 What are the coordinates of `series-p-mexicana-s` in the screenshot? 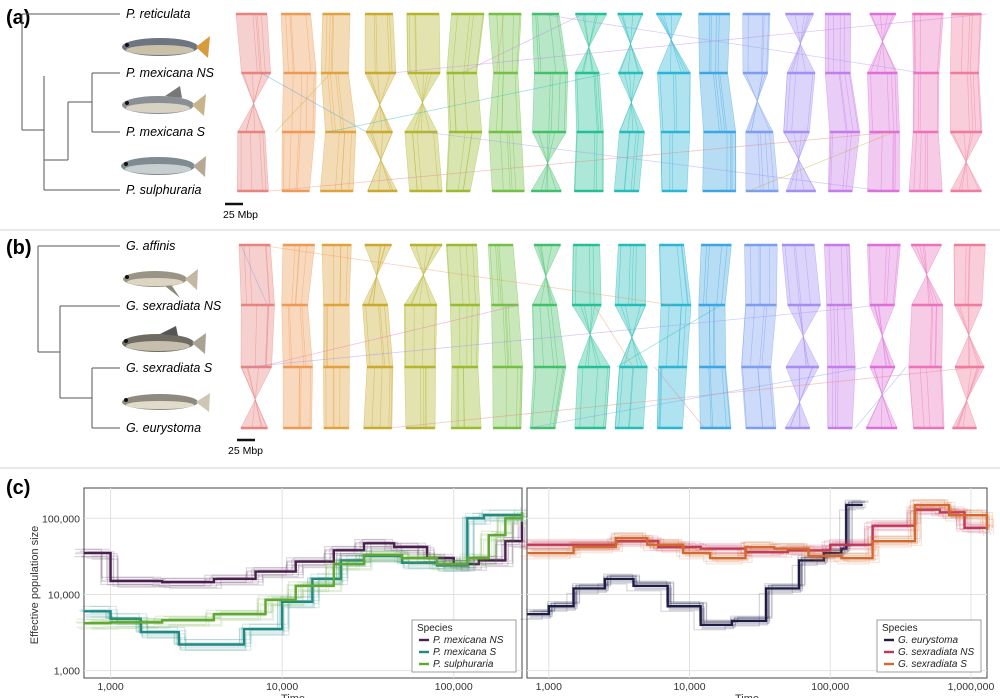 It's located at (304, 579).